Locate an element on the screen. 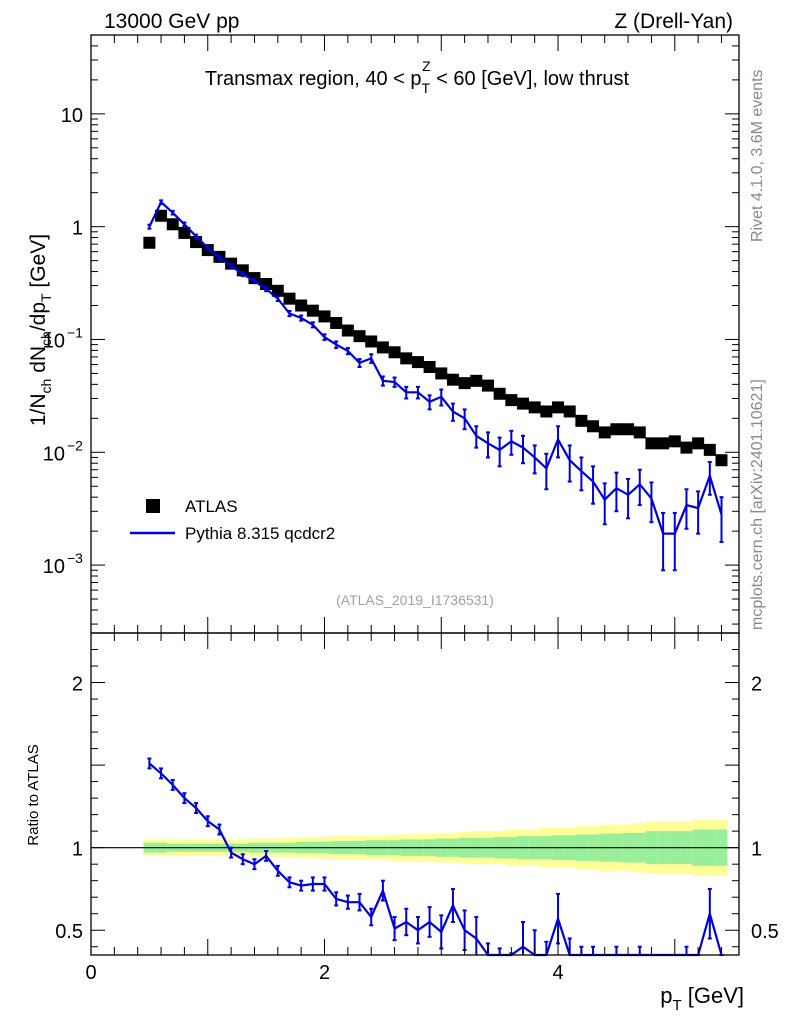 The image size is (786, 1024). plot-title-post: < 60 [GeV], low thrust is located at coordinates (530, 79).